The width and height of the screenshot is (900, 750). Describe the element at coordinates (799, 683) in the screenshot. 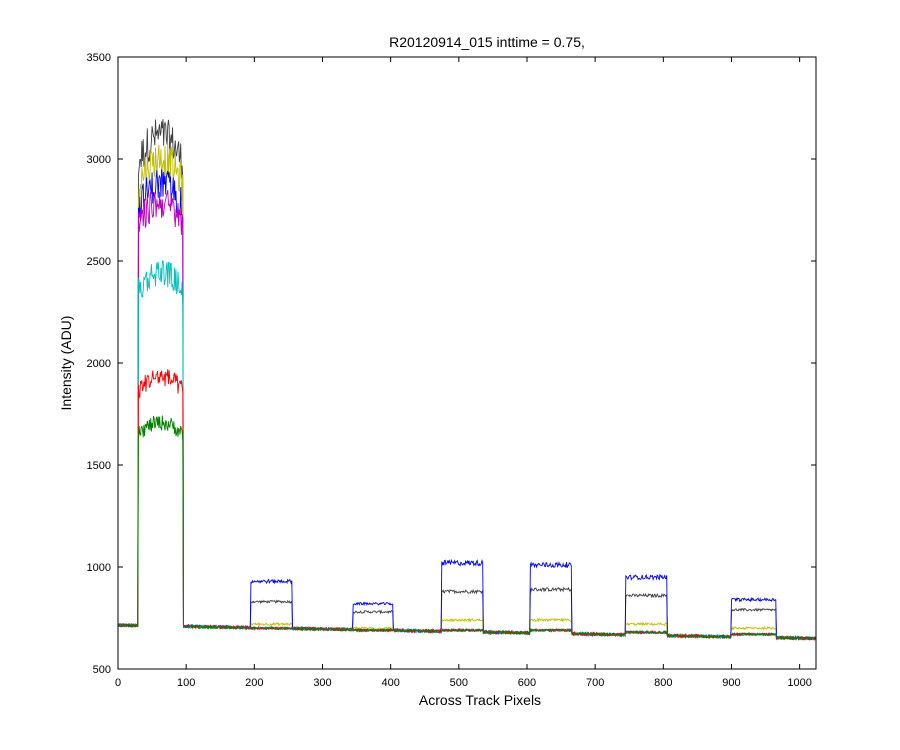

I see `x-tick-label: 1000` at that location.